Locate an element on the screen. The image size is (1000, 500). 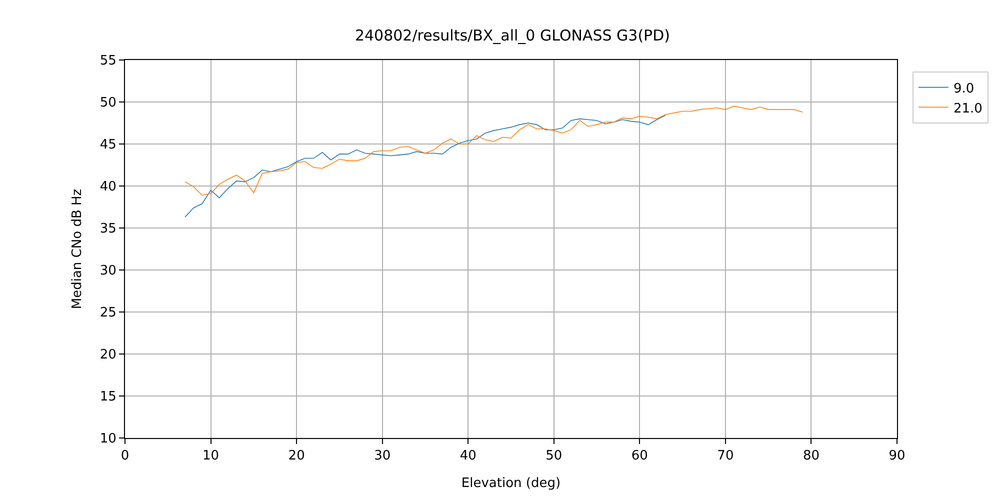
y-tick-label: 20 is located at coordinates (108, 355).